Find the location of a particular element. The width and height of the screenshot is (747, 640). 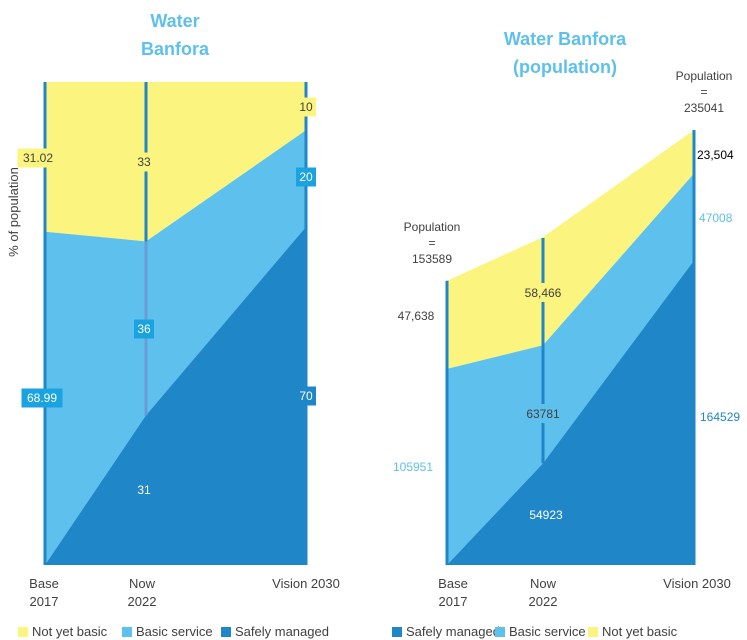

chart2-total-vision-0: Population is located at coordinates (704, 76).